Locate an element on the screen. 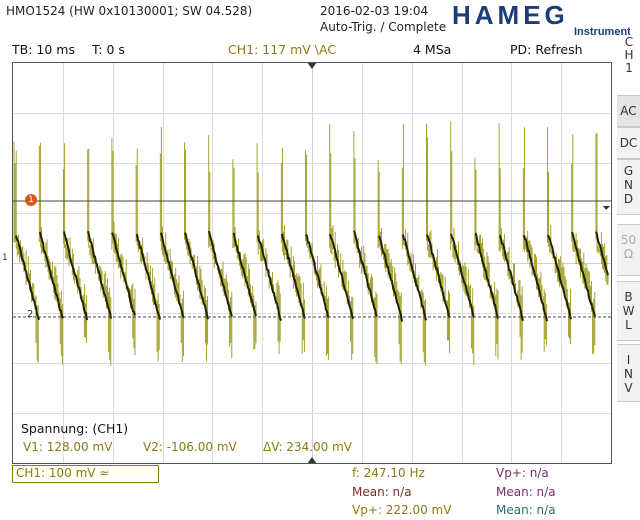 Image resolution: width=640 pixels, height=520 pixels. ch1-scale-box: CH1: 100 mV ≈ is located at coordinates (85, 474).